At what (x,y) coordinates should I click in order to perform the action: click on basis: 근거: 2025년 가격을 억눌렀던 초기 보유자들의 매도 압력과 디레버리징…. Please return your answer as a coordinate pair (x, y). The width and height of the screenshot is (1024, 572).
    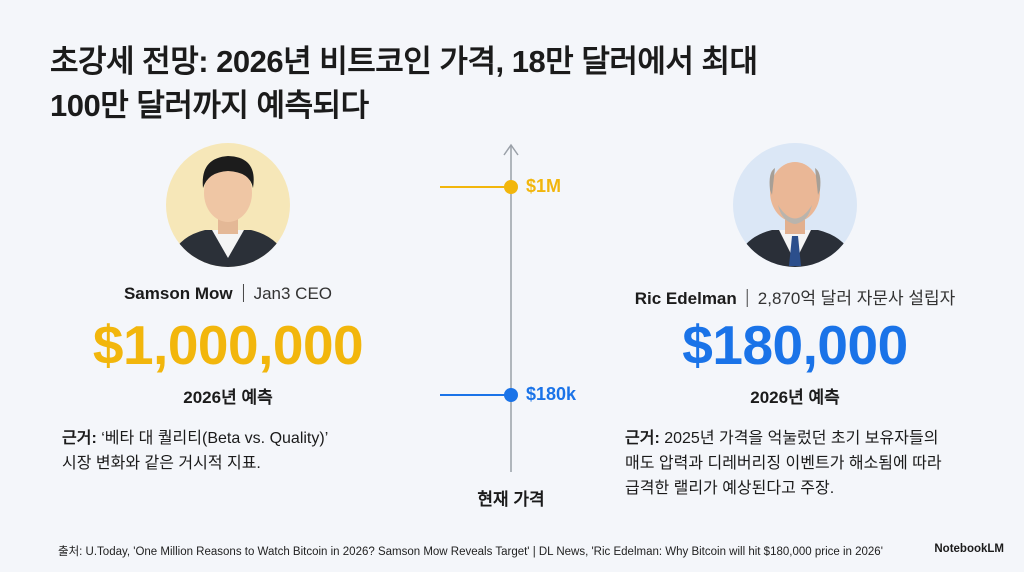
    Looking at the image, I should click on (783, 463).